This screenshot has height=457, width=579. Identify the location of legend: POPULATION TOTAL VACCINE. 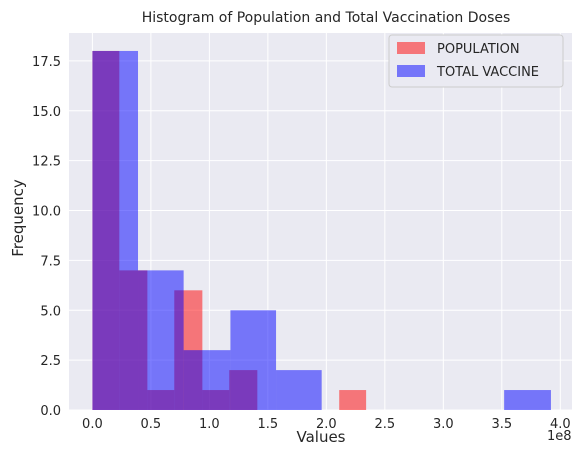
(476, 61).